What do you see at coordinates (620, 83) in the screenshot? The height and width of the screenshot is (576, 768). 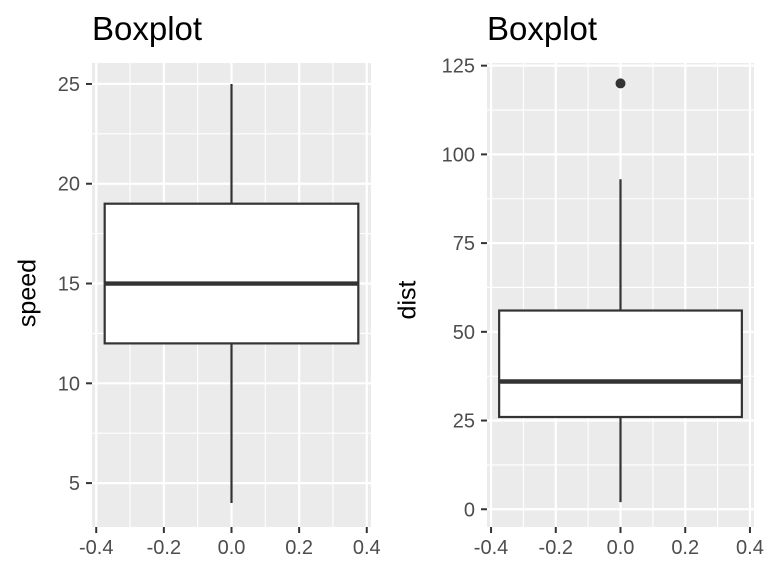 I see `outlier-point` at bounding box center [620, 83].